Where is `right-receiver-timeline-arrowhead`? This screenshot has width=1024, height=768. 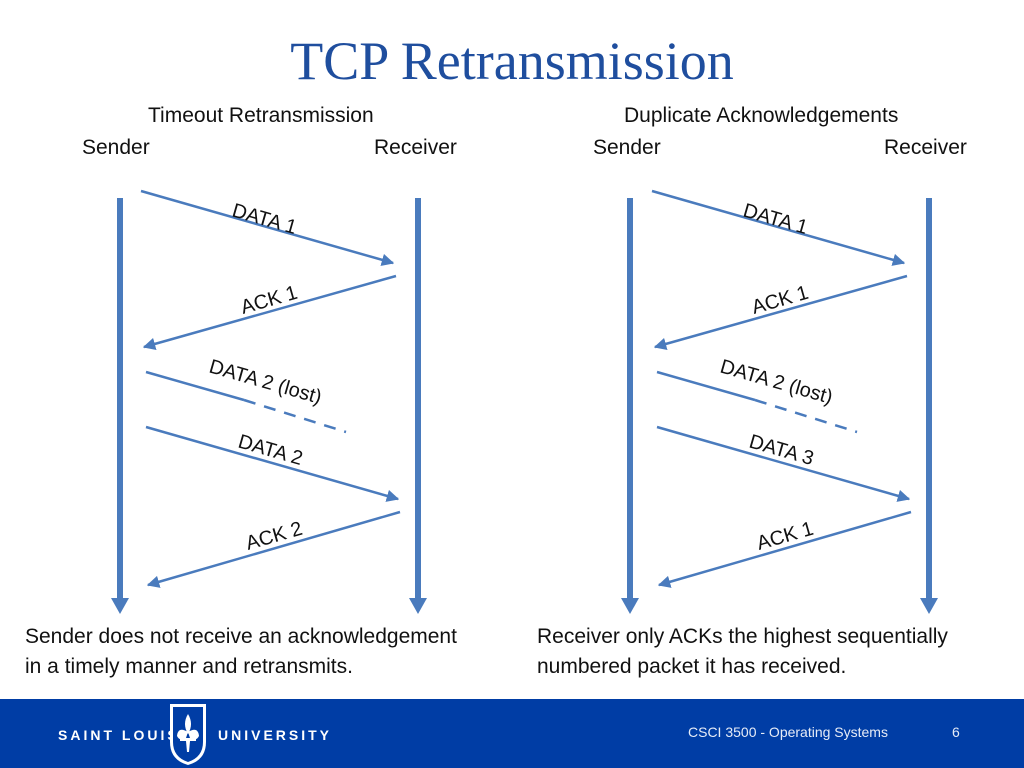 right-receiver-timeline-arrowhead is located at coordinates (929, 606).